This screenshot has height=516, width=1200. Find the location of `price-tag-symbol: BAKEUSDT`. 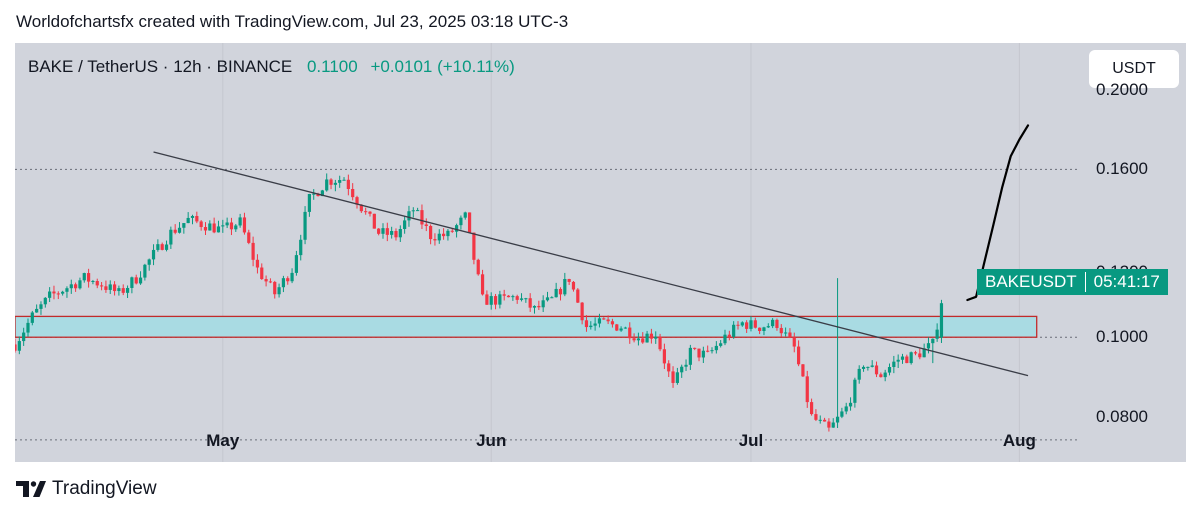

price-tag-symbol: BAKEUSDT is located at coordinates (1031, 282).